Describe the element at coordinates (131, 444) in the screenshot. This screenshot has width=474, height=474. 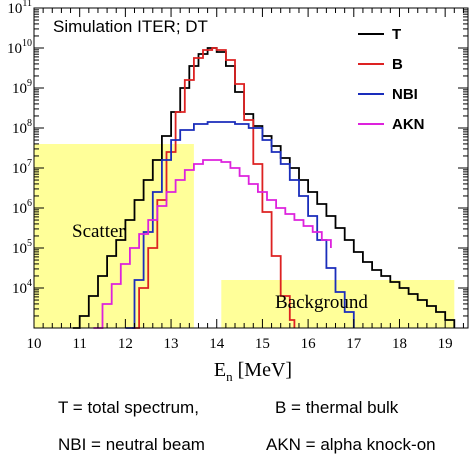
I see `caption-nbi-def: NBI = neutral beam` at that location.